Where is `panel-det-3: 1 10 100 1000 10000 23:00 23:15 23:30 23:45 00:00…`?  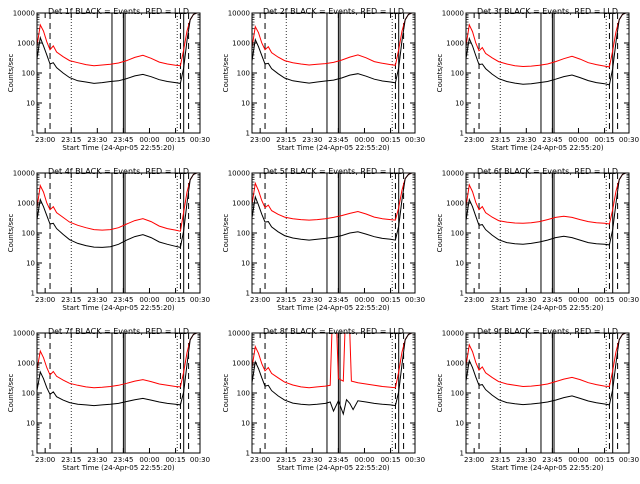 panel-det-3: 1 10 100 1000 10000 23:00 23:15 23:30 23:45 00:00… is located at coordinates (537, 79).